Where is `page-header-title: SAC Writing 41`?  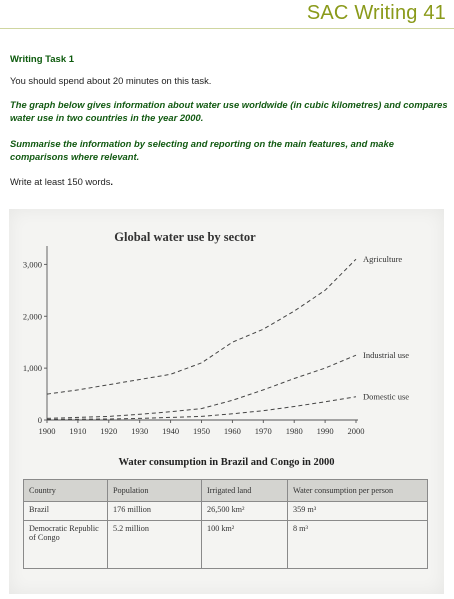 page-header-title: SAC Writing 41 is located at coordinates (376, 13).